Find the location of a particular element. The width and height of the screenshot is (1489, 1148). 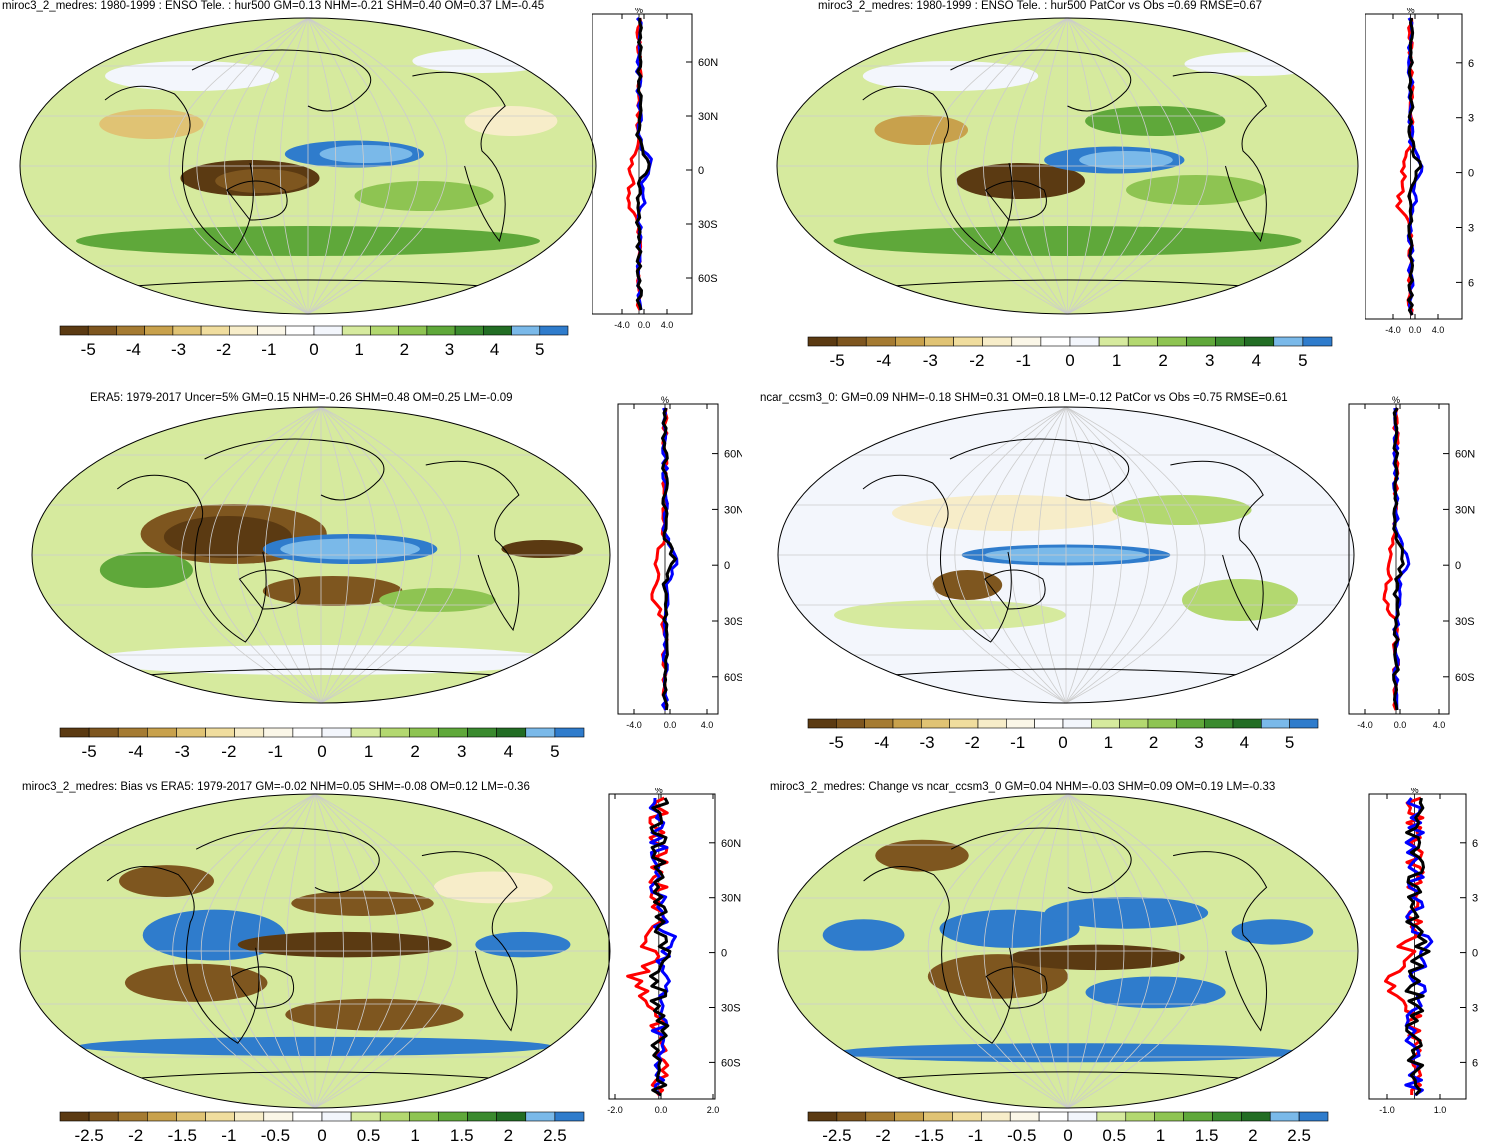

lat-label: 60S is located at coordinates (731, 1063).